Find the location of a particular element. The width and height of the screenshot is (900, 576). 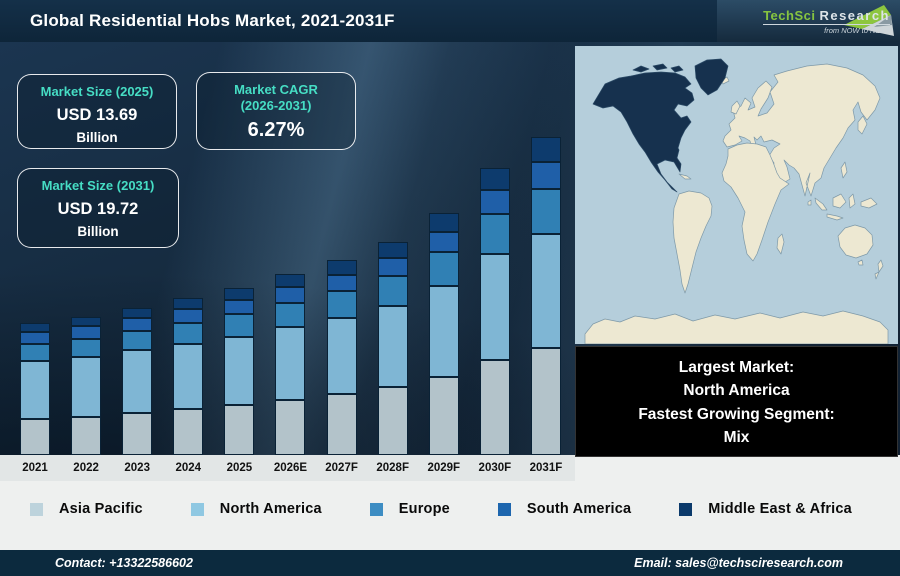

island-tasmania is located at coordinates (860, 262).